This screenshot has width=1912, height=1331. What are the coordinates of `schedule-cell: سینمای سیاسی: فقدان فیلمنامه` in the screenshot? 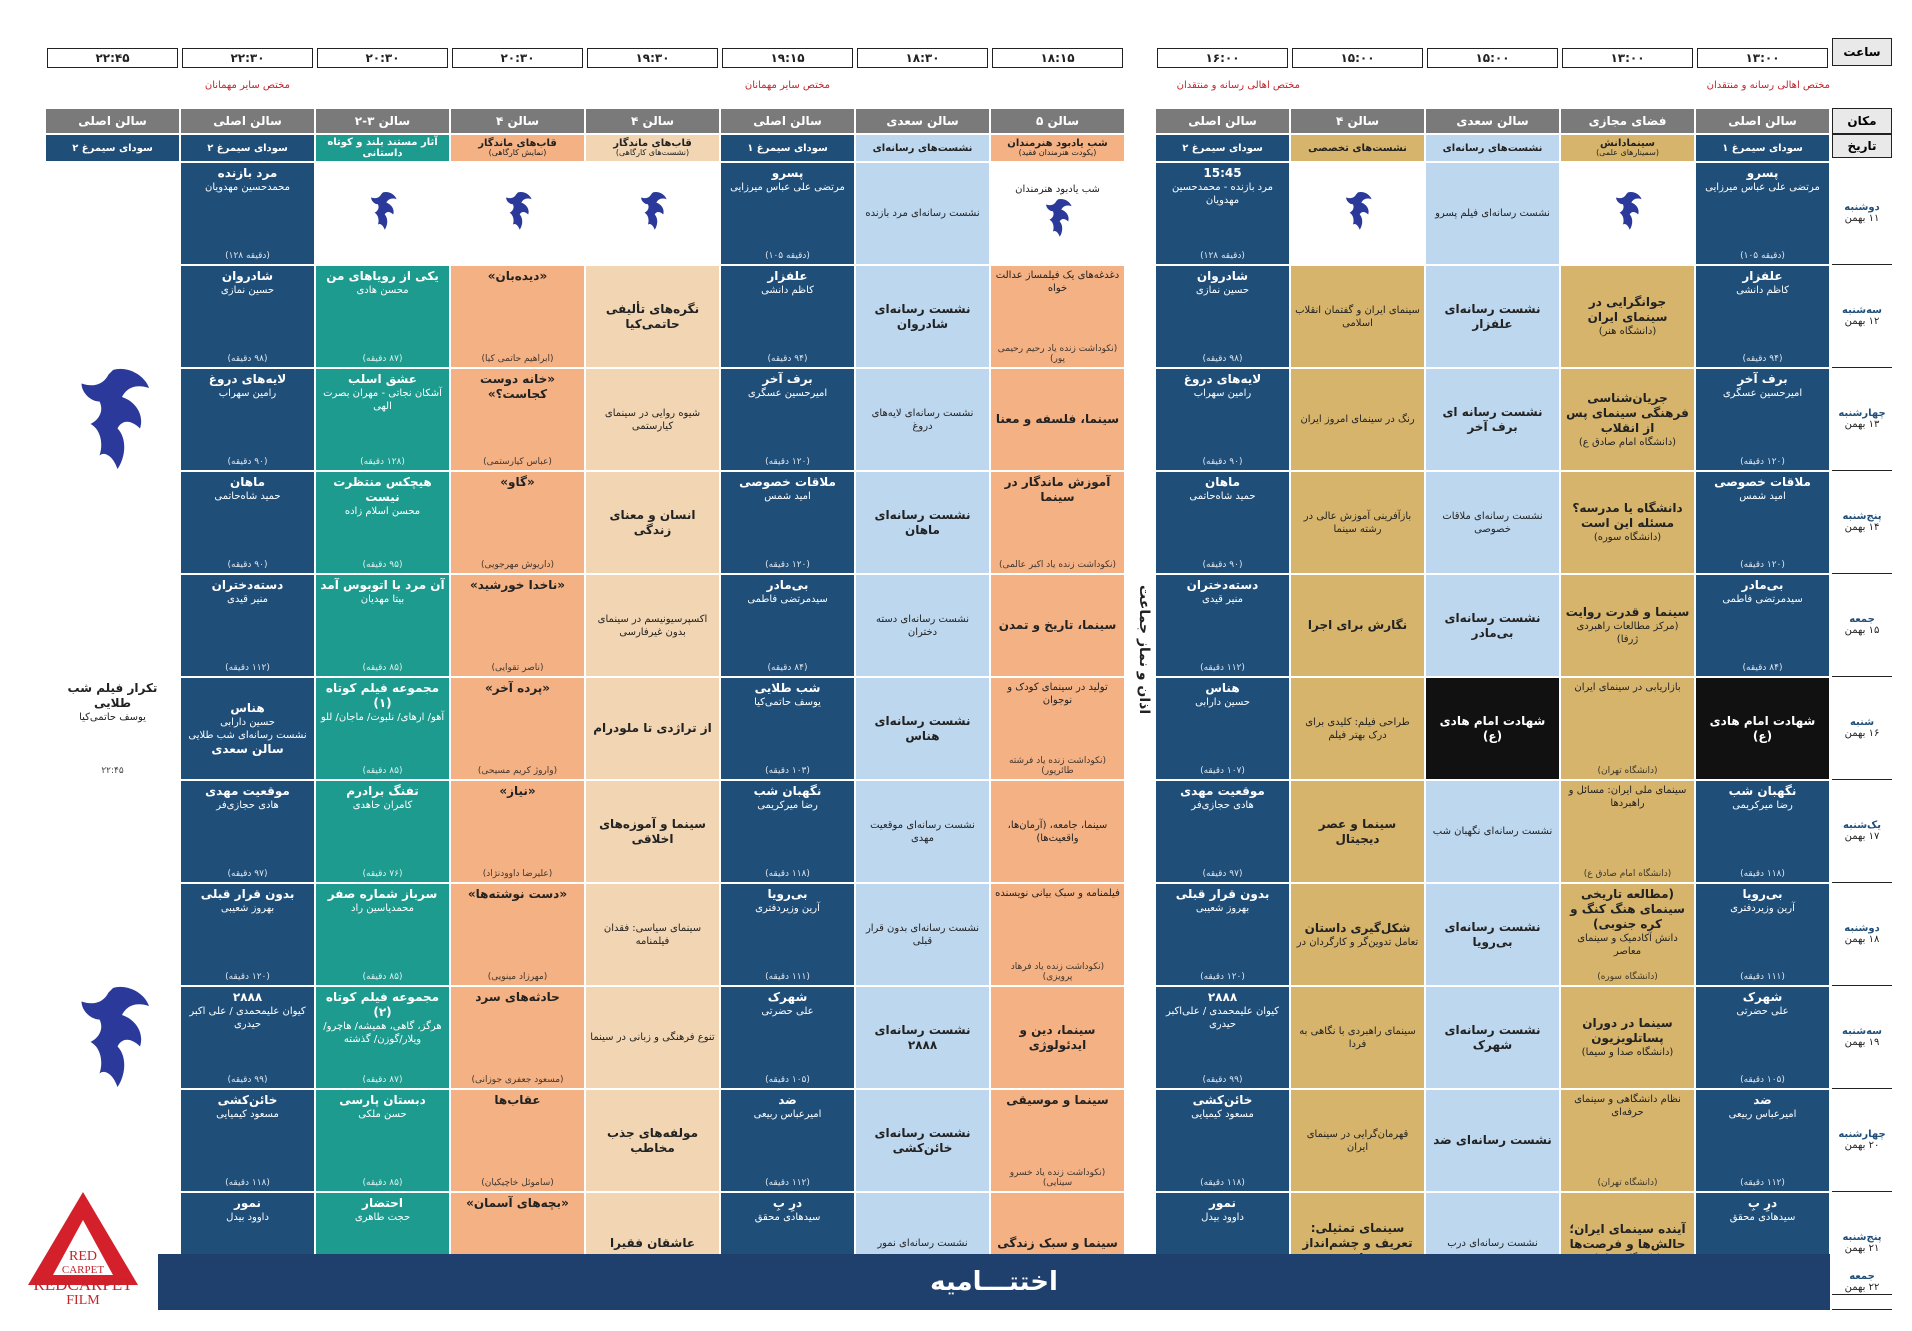 It's located at (652, 934).